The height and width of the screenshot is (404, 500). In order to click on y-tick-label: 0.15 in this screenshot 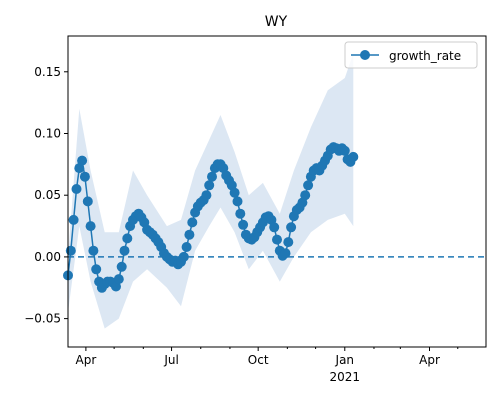, I will do `click(47, 72)`.